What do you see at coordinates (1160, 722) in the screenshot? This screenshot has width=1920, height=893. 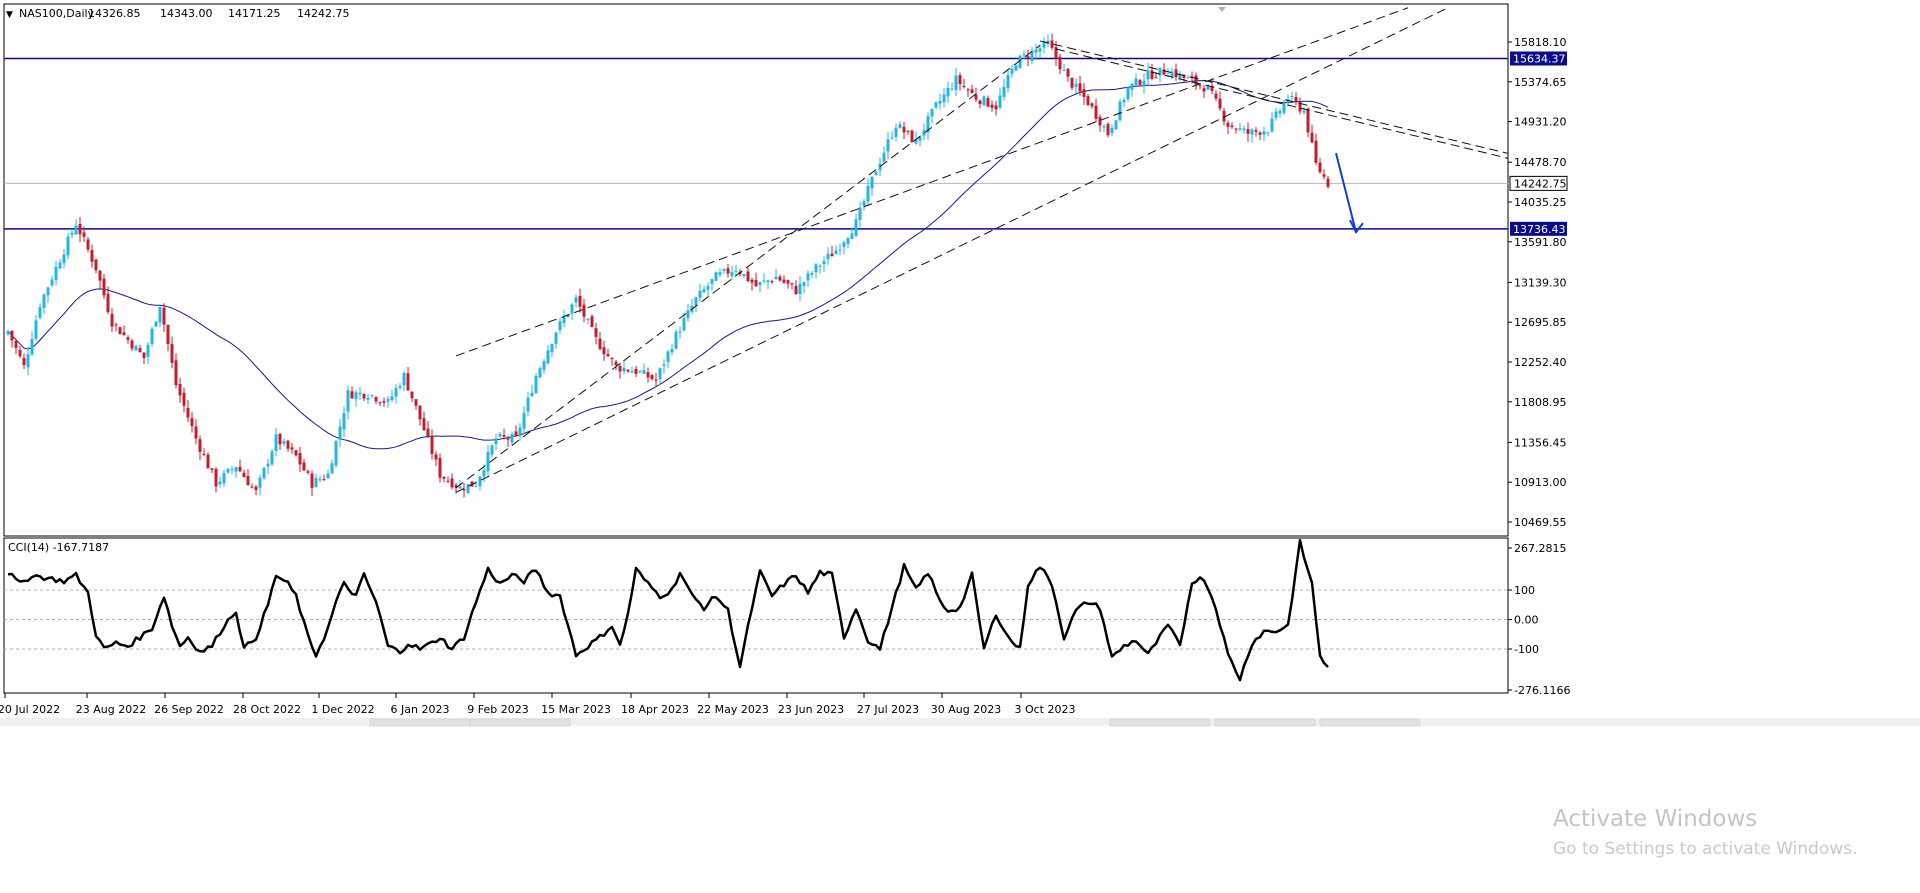 I see `time-scale-segment` at bounding box center [1160, 722].